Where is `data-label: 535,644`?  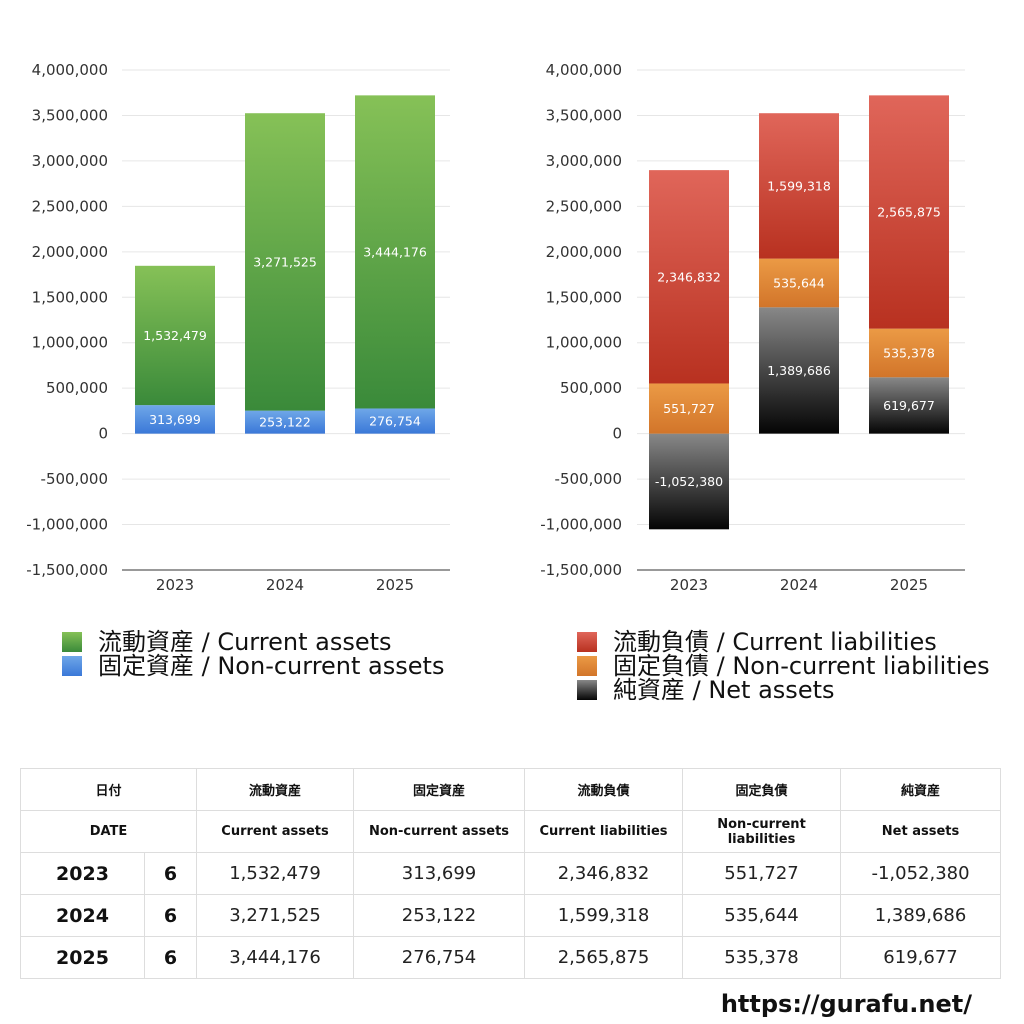 data-label: 535,644 is located at coordinates (799, 282).